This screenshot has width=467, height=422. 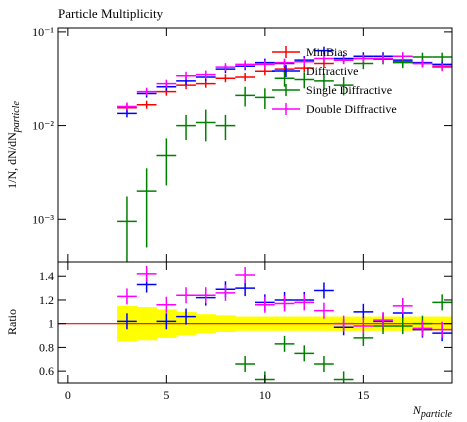 What do you see at coordinates (16, 117) in the screenshot?
I see `y-label-sub: particle` at bounding box center [16, 117].